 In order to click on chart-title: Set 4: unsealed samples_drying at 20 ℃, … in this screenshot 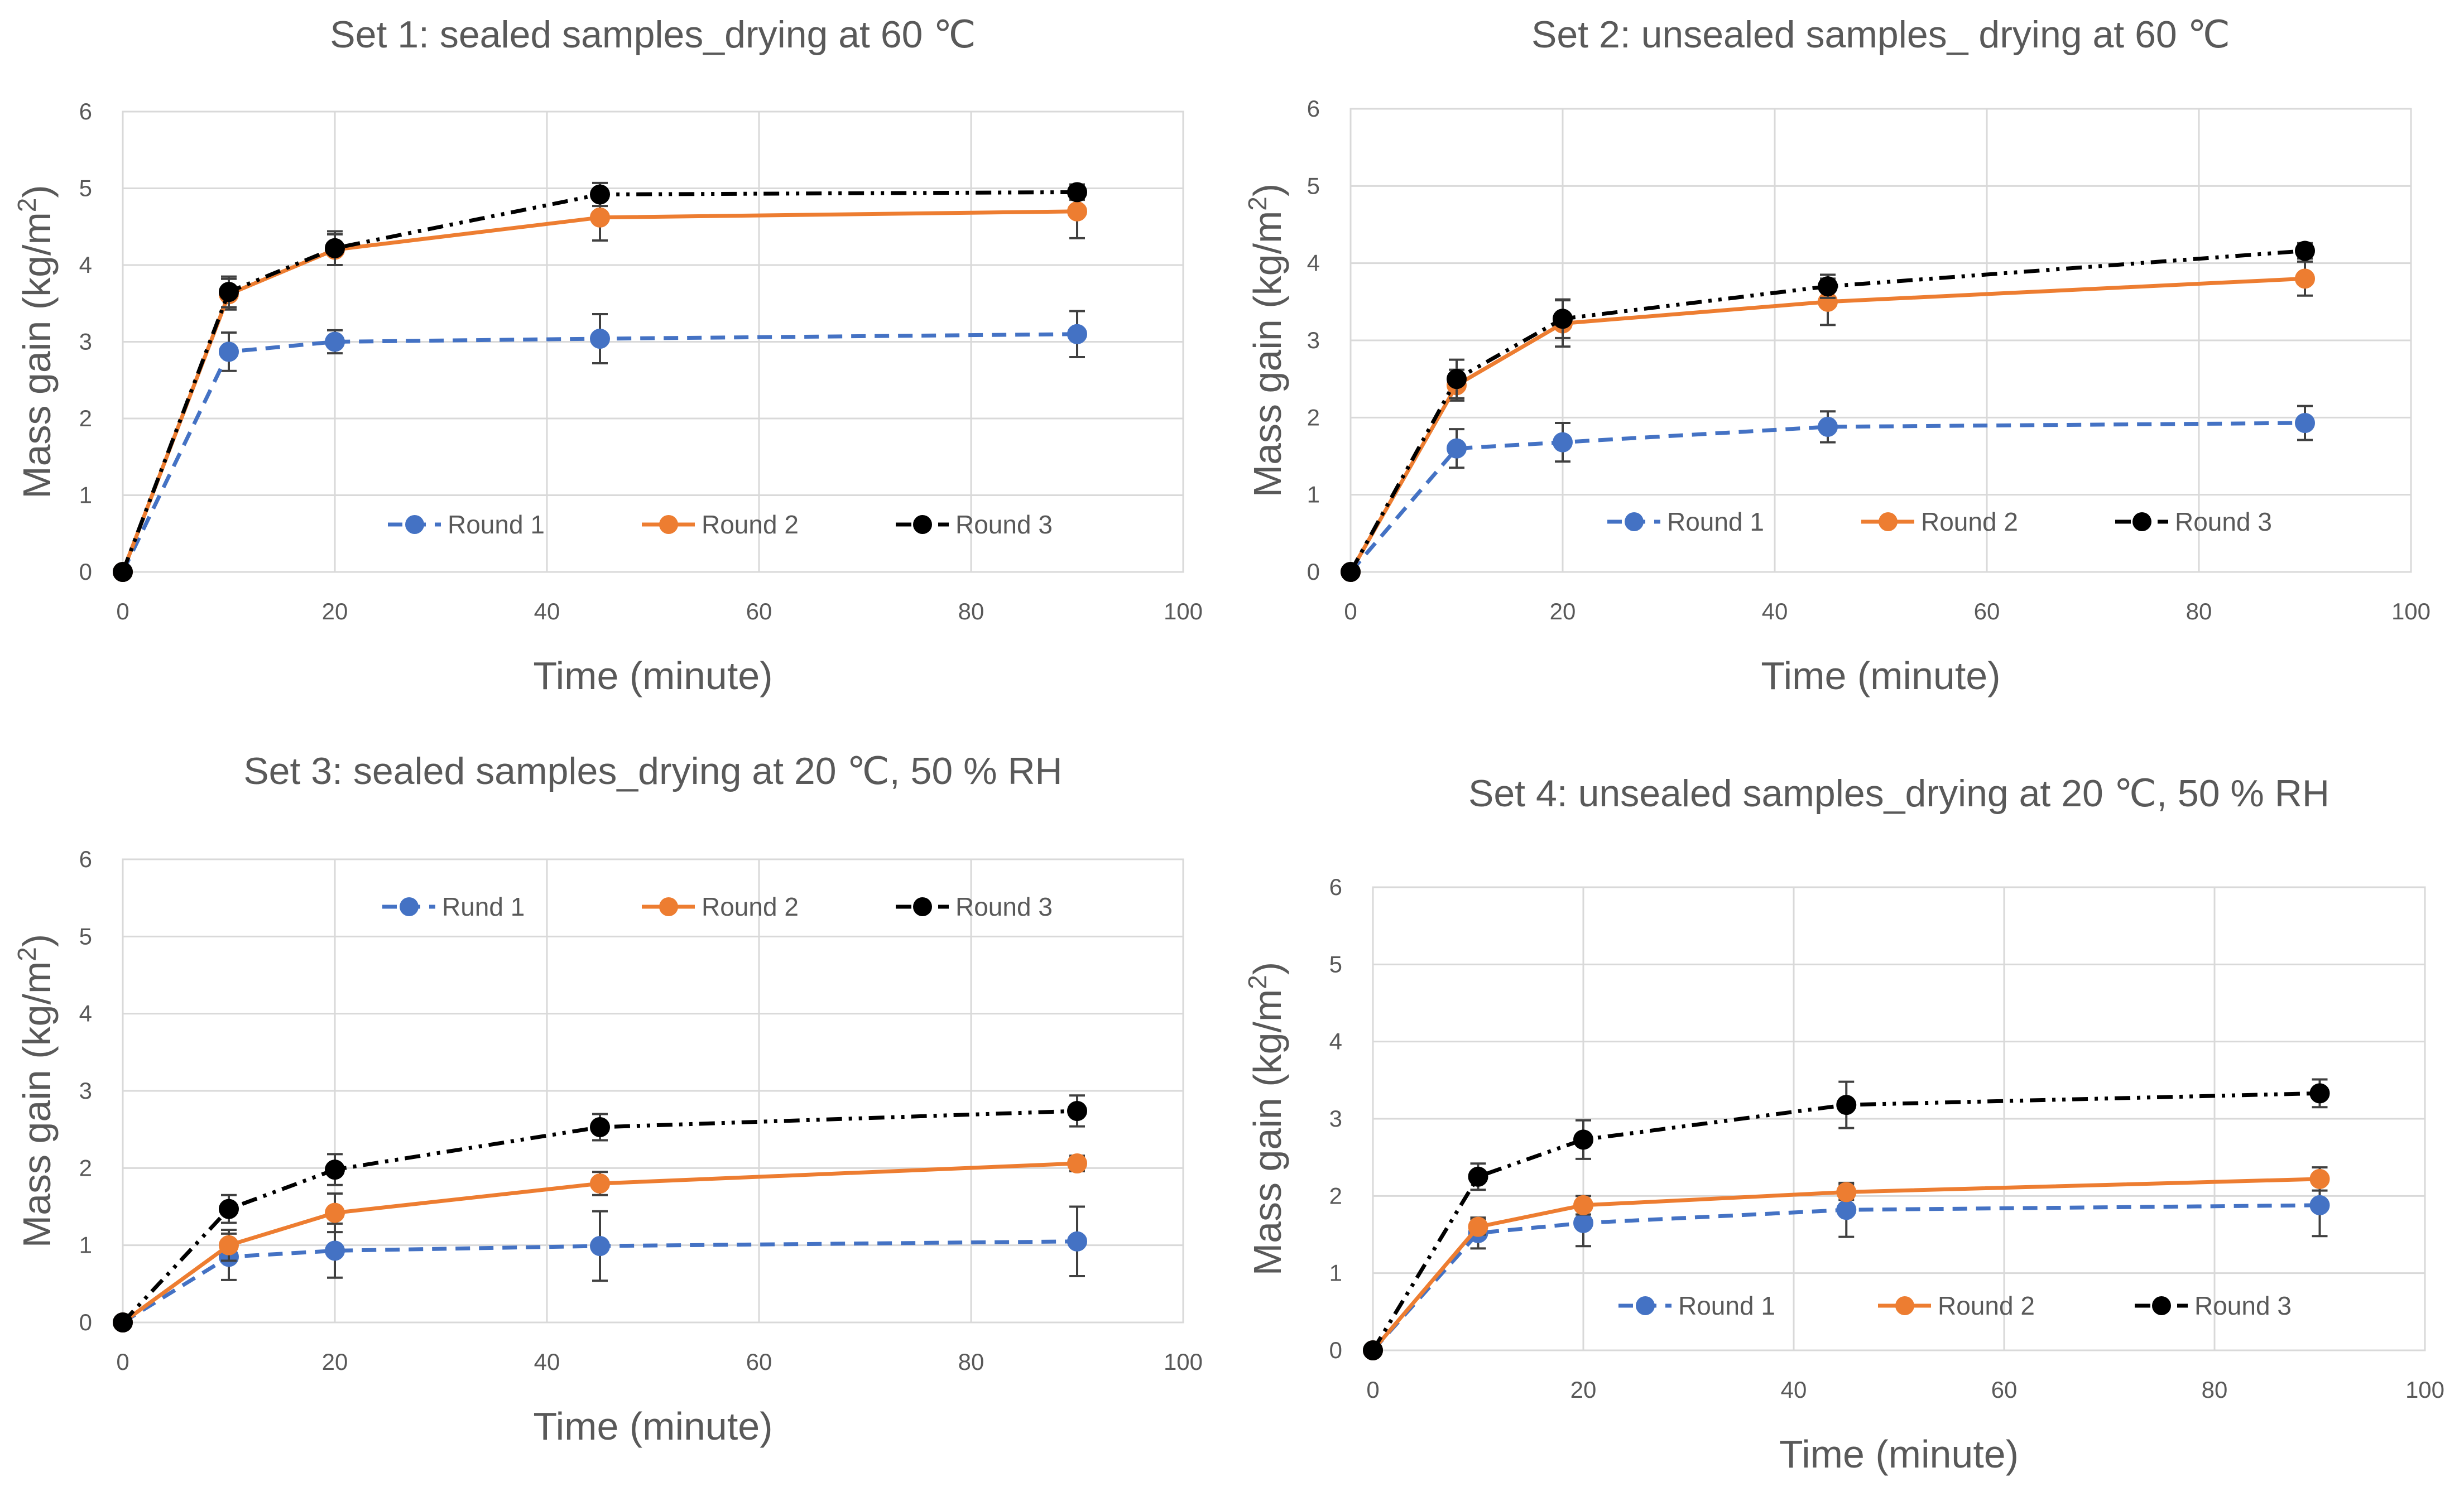, I will do `click(1898, 794)`.